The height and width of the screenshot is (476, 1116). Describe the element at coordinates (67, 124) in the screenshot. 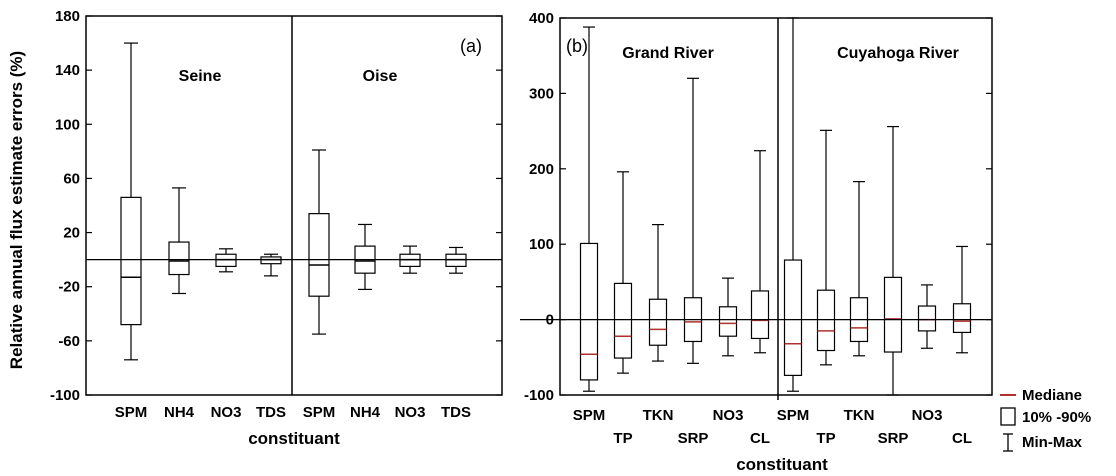

I see `panel-a-y-tick-label: 100` at that location.